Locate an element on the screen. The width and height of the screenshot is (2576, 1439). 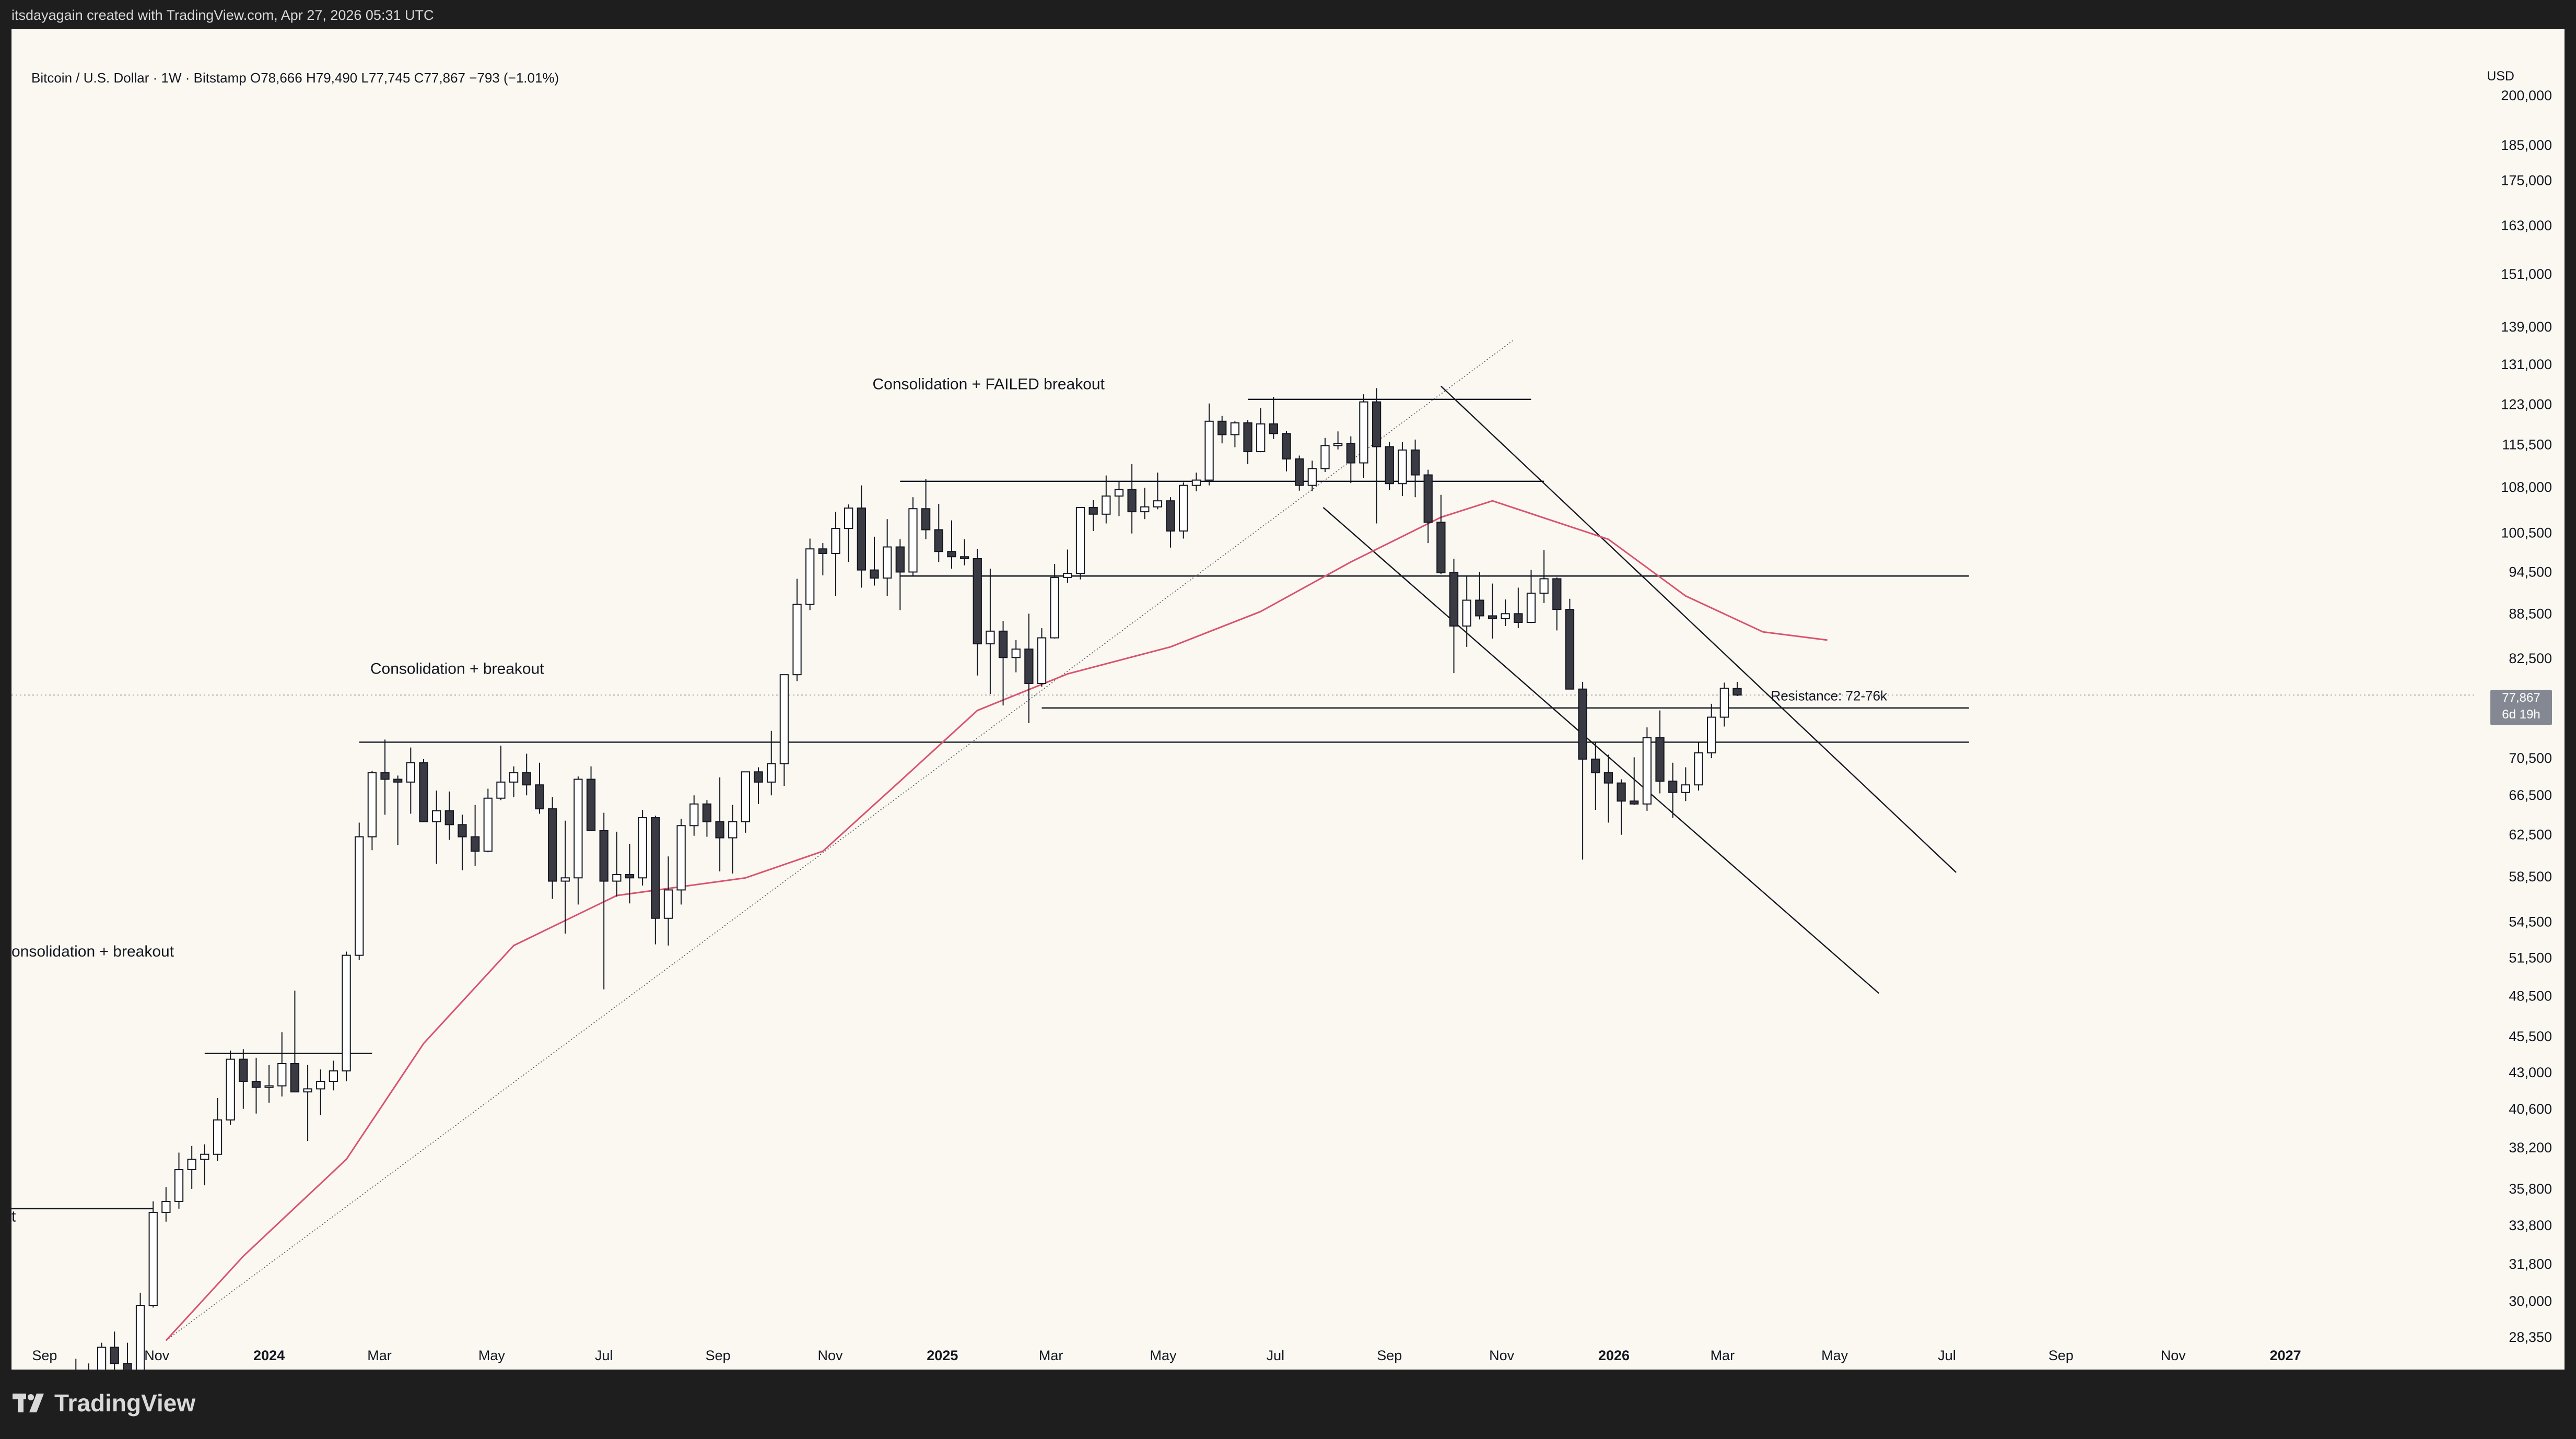
y-tick-label: 100,500 is located at coordinates (2526, 533).